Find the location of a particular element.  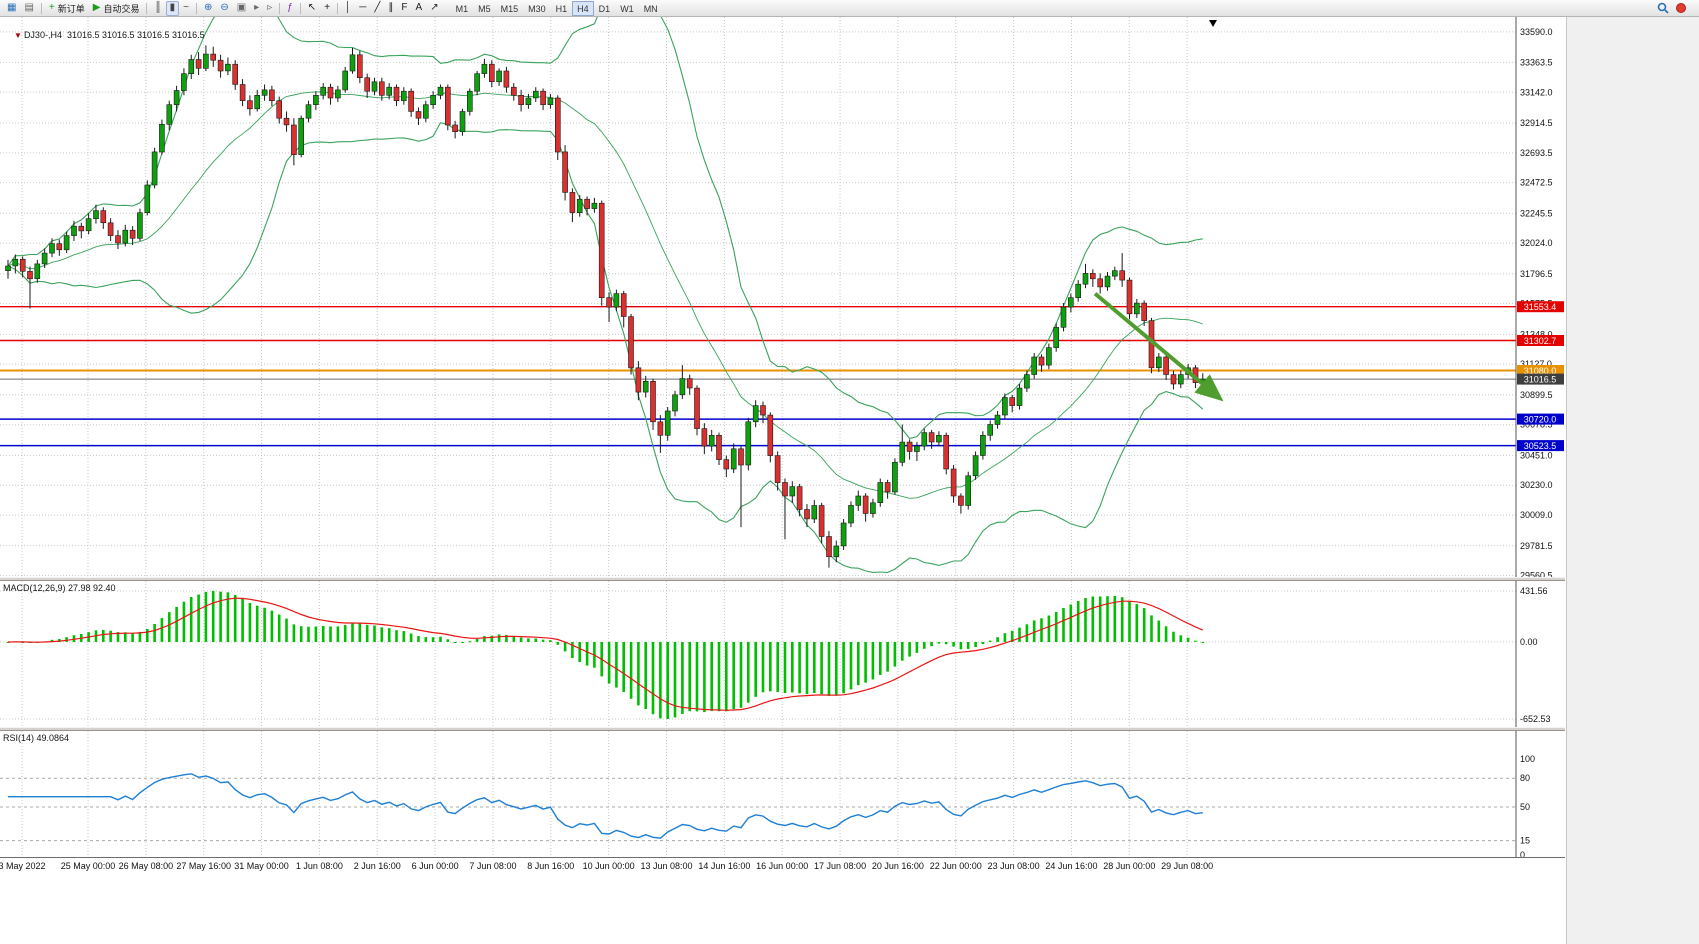

trend-arrow is located at coordinates (1158, 347).